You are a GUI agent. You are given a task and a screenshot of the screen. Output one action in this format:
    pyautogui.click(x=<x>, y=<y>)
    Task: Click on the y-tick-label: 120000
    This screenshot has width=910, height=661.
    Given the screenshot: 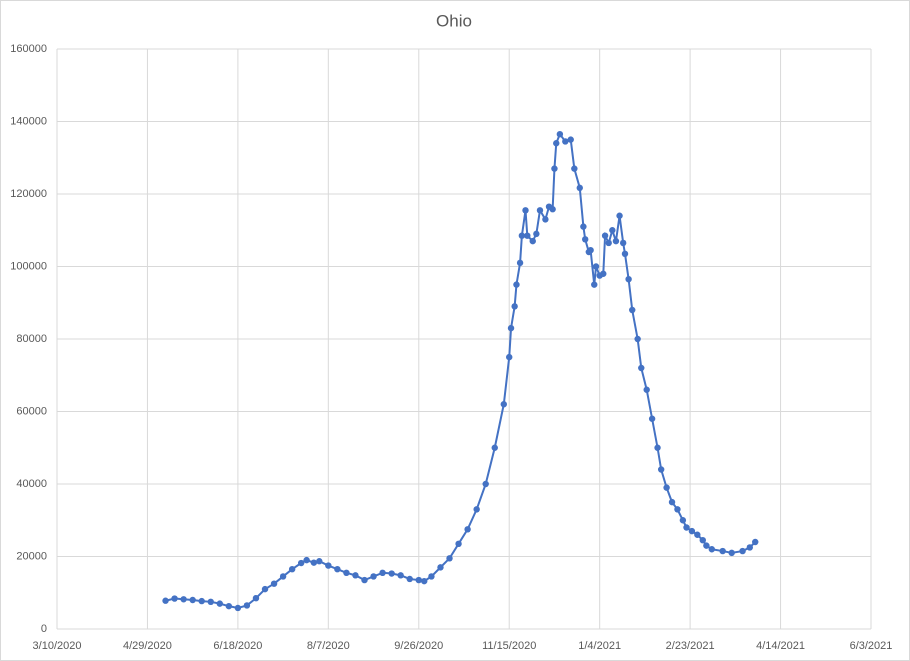 What is the action you would take?
    pyautogui.click(x=28, y=194)
    